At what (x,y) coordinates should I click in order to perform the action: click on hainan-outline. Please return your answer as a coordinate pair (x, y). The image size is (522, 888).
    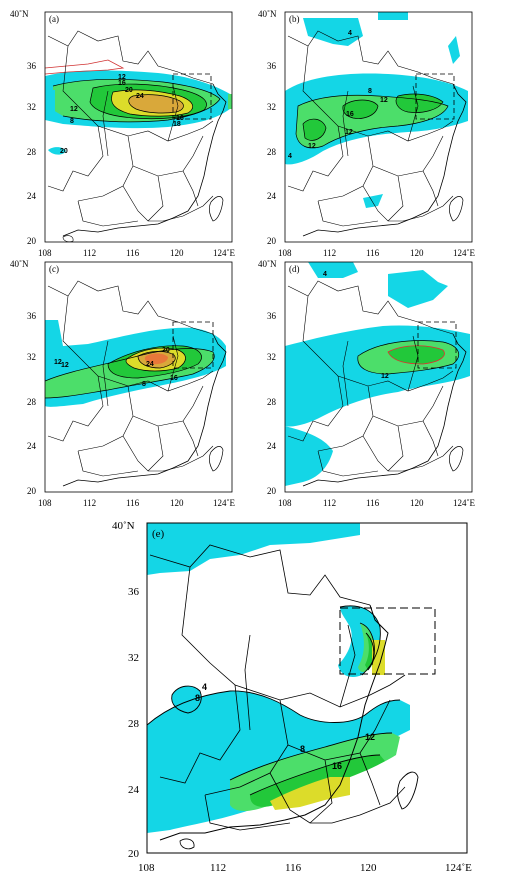
    Looking at the image, I should click on (187, 844).